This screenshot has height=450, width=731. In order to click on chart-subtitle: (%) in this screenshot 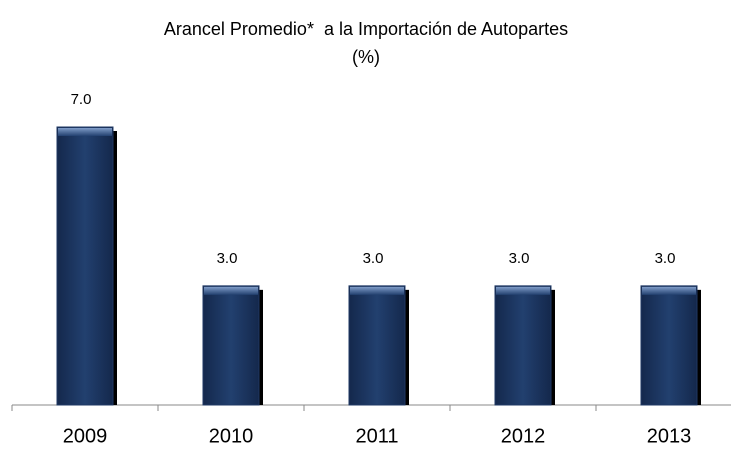, I will do `click(366, 57)`.